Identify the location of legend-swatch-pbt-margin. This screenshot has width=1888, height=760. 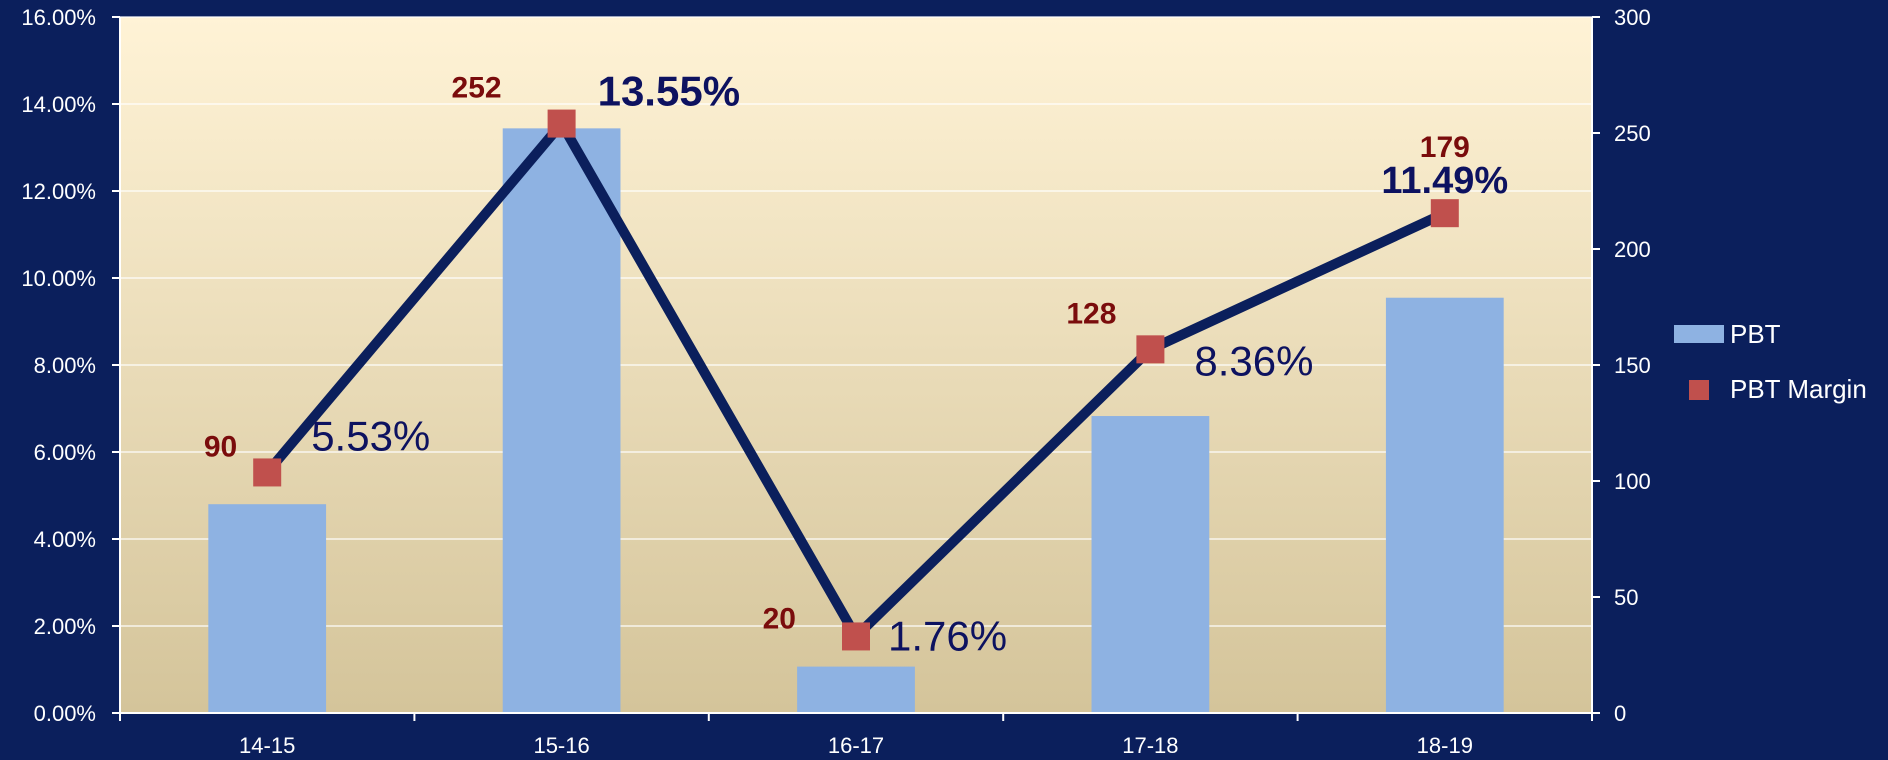
(1699, 390).